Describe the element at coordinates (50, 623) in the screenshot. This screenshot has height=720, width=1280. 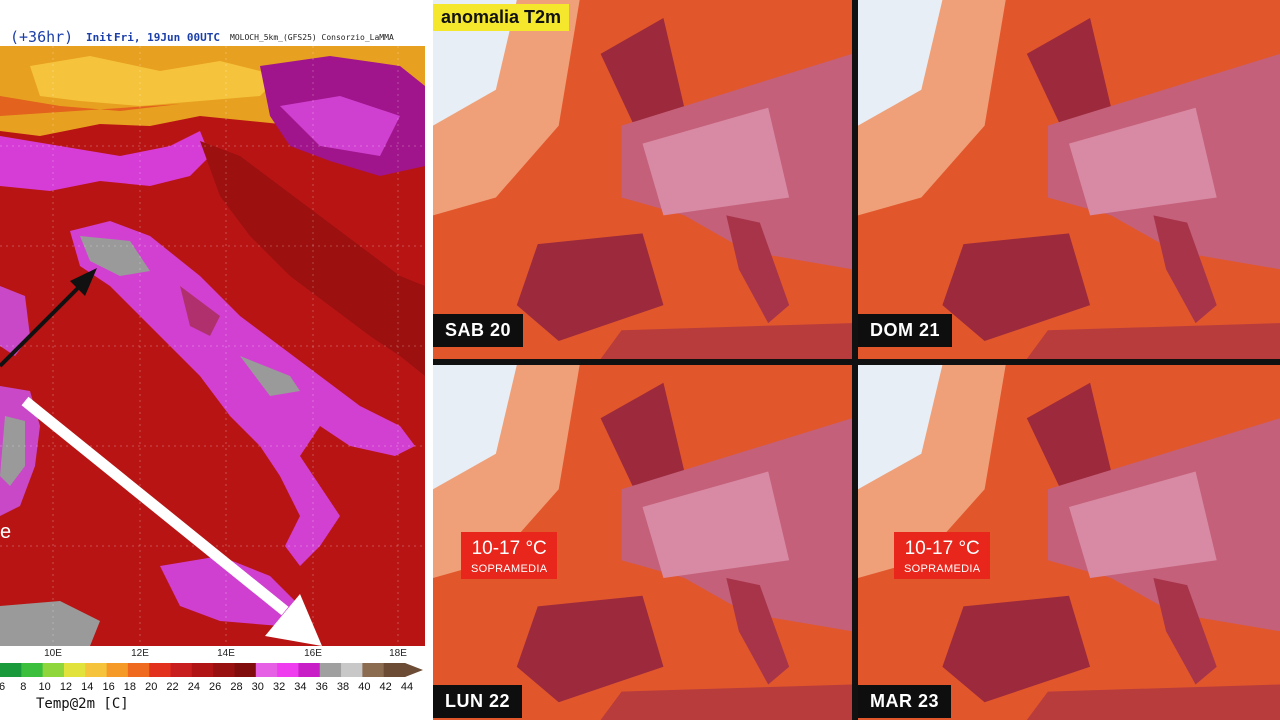
I see `tunisia-coast` at that location.